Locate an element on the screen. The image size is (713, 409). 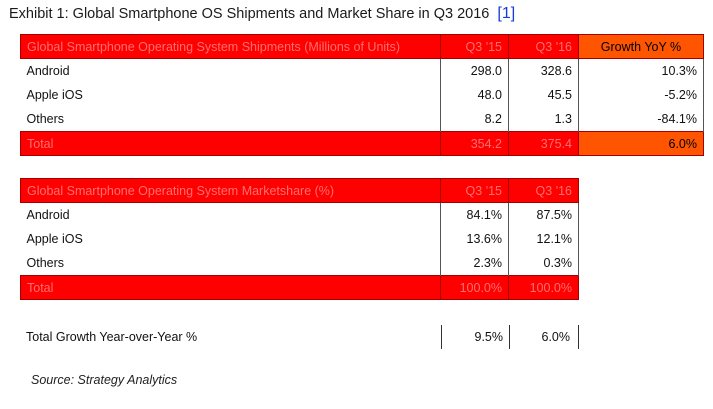
total-growth-row: Total Growth Year-over-Year % 9.5% 6.0% is located at coordinates (300, 337).